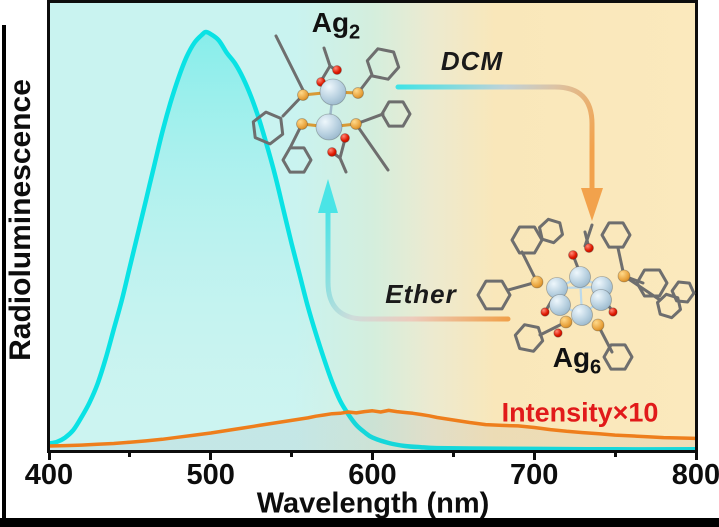 Image resolution: width=719 pixels, height=527 pixels. Describe the element at coordinates (534, 475) in the screenshot. I see `x-tick-label: 700` at that location.